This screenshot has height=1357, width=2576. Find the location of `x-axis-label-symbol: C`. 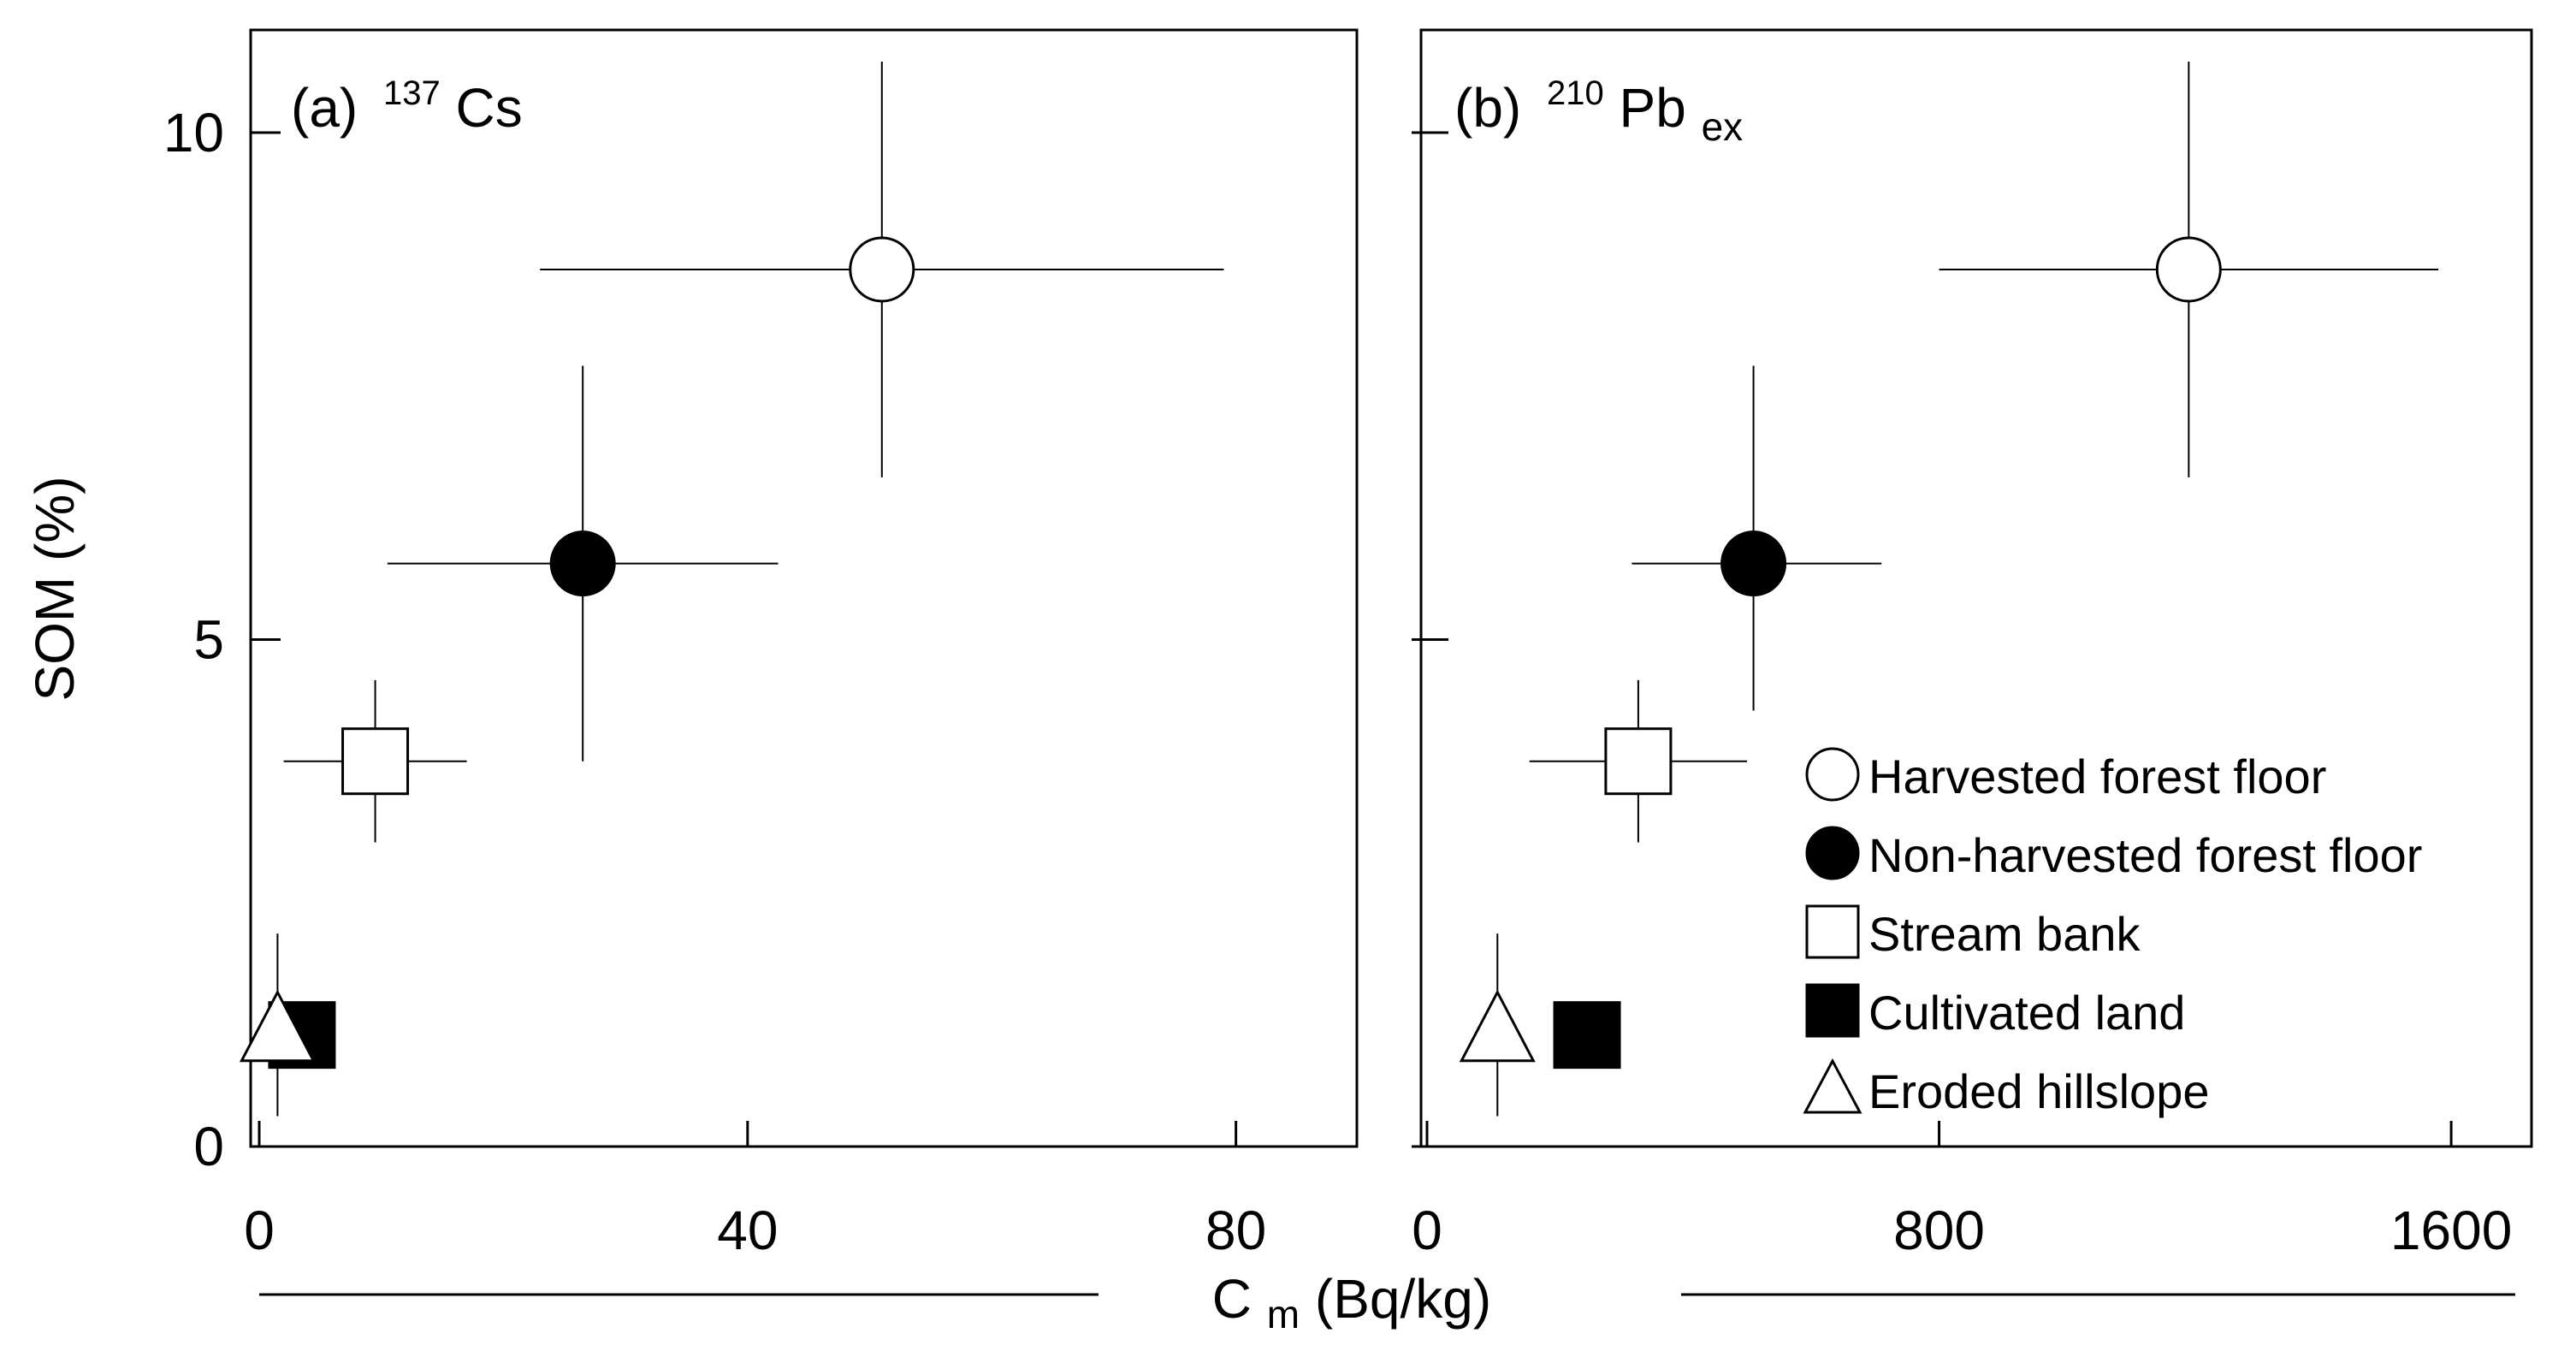

x-axis-label-symbol: C is located at coordinates (1232, 1299).